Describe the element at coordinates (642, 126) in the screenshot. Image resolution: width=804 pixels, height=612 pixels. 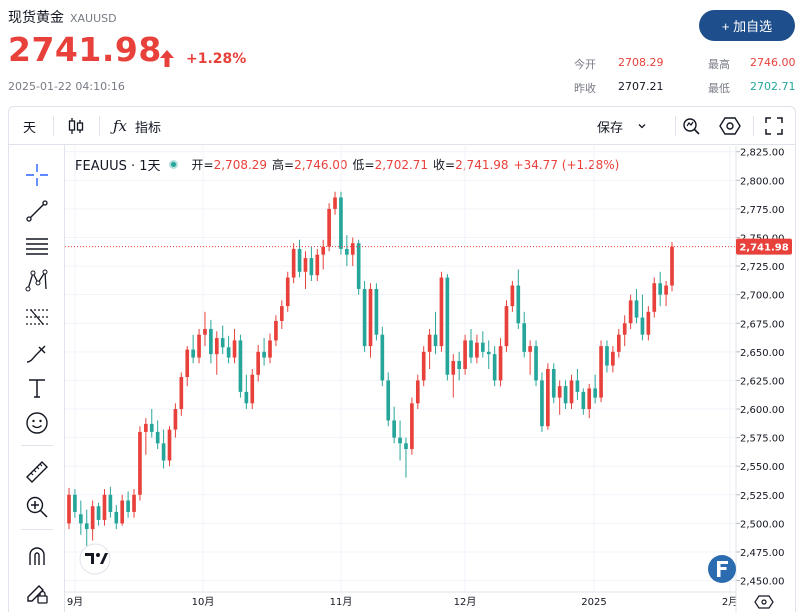
I see `chevron-down-icon` at that location.